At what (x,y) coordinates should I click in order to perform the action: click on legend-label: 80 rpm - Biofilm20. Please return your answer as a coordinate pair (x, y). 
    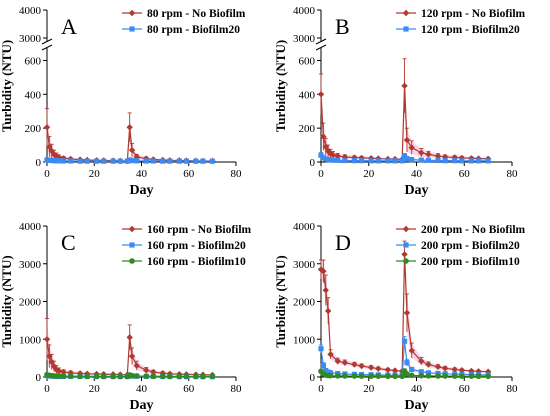
    Looking at the image, I should click on (193, 30).